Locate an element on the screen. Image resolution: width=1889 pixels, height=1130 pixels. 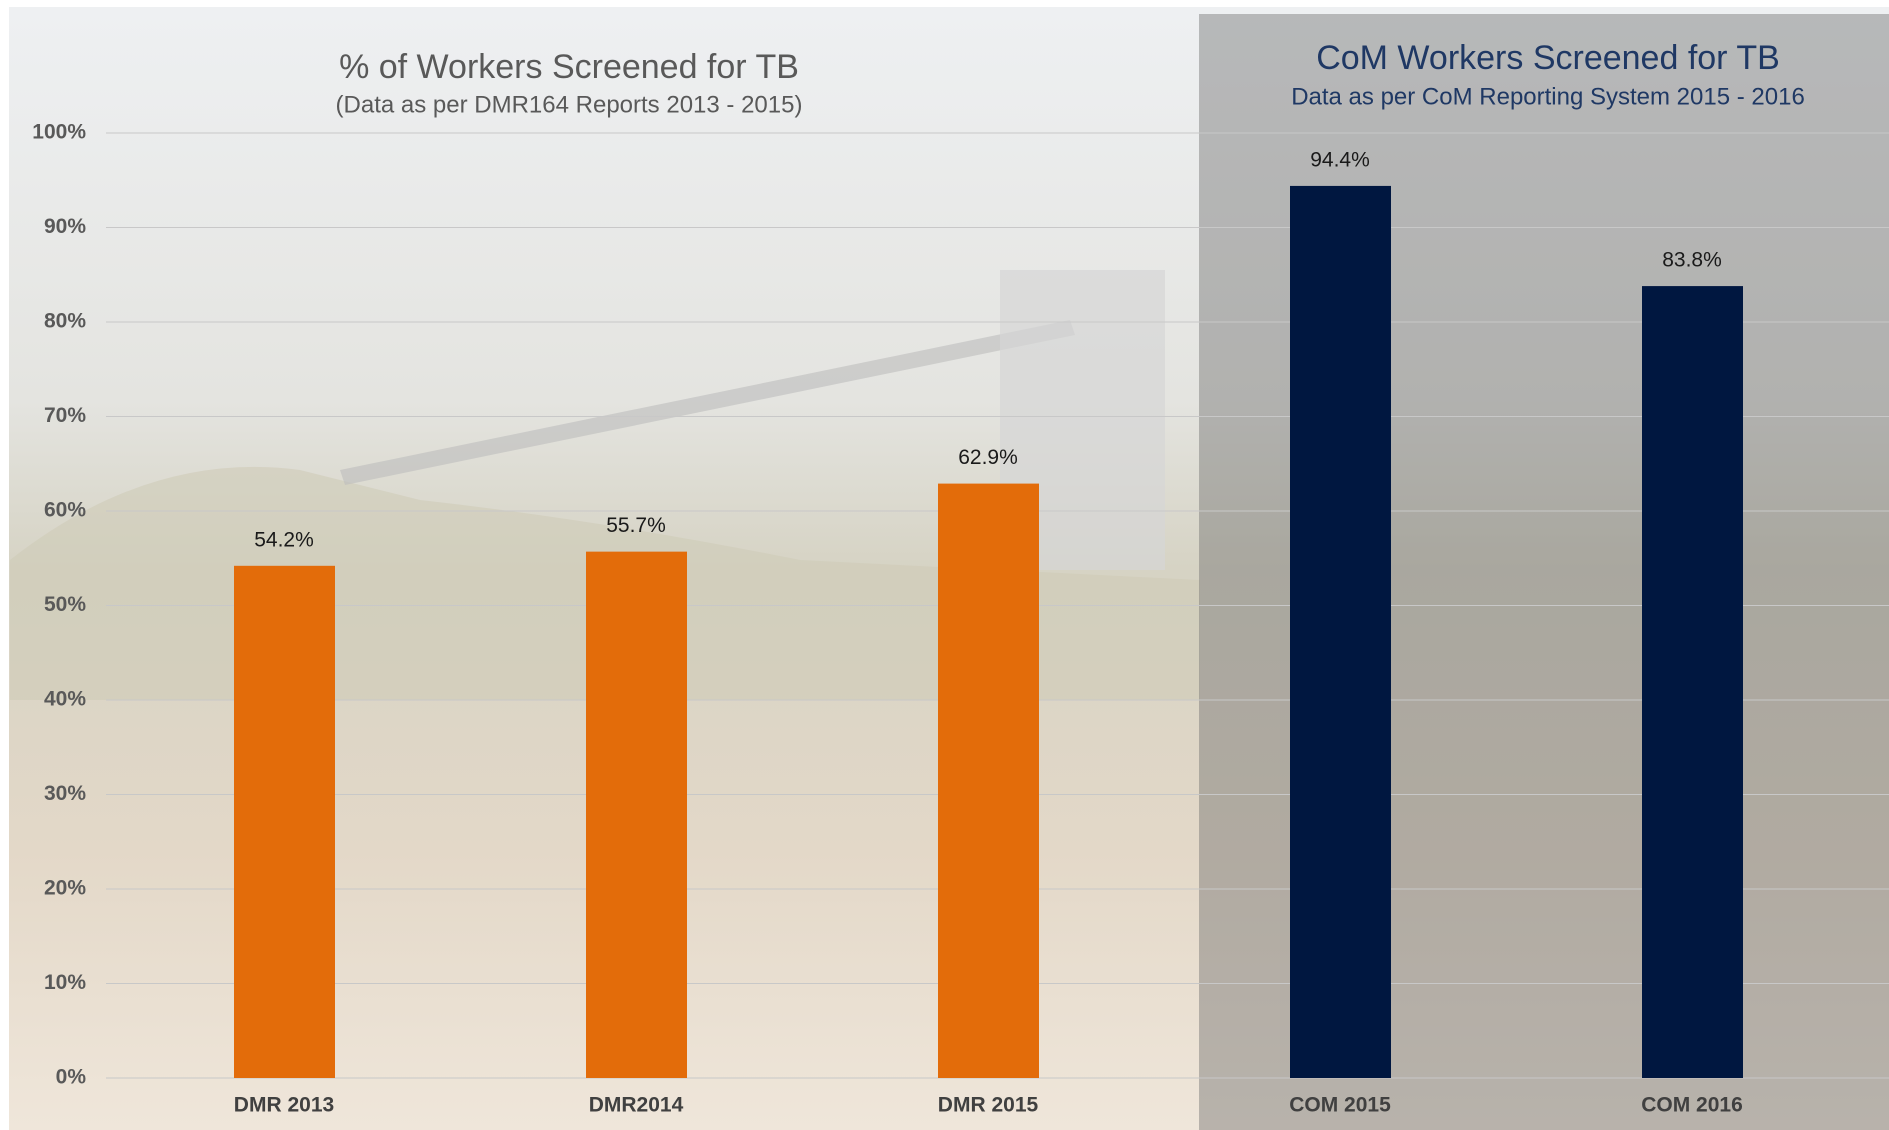
x-tick-label: COM 2016 is located at coordinates (1692, 1105).